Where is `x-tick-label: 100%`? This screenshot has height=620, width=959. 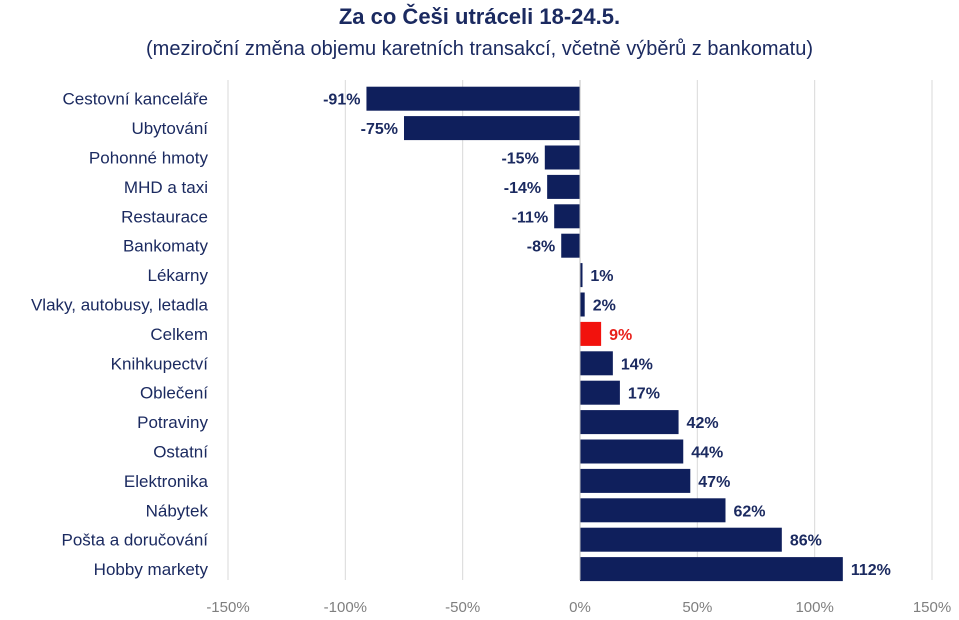 x-tick-label: 100% is located at coordinates (814, 607).